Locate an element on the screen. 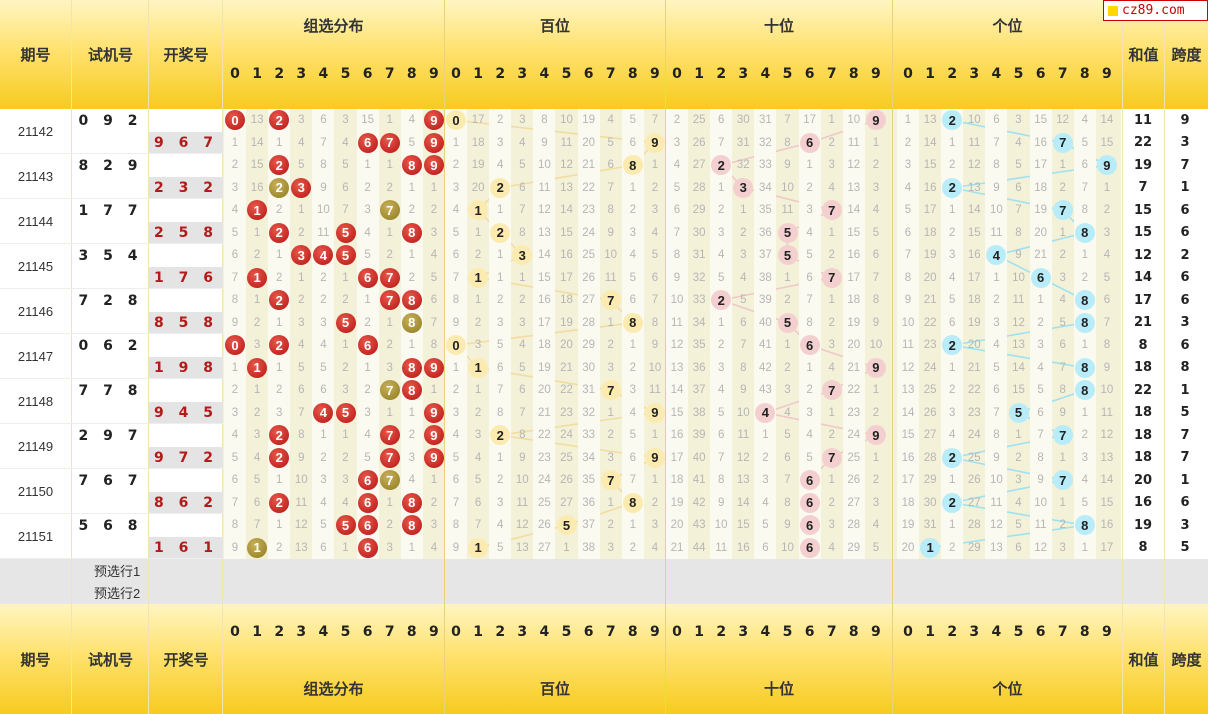 This screenshot has height=714, width=1208. tens-footer: 十位 is located at coordinates (778, 688).